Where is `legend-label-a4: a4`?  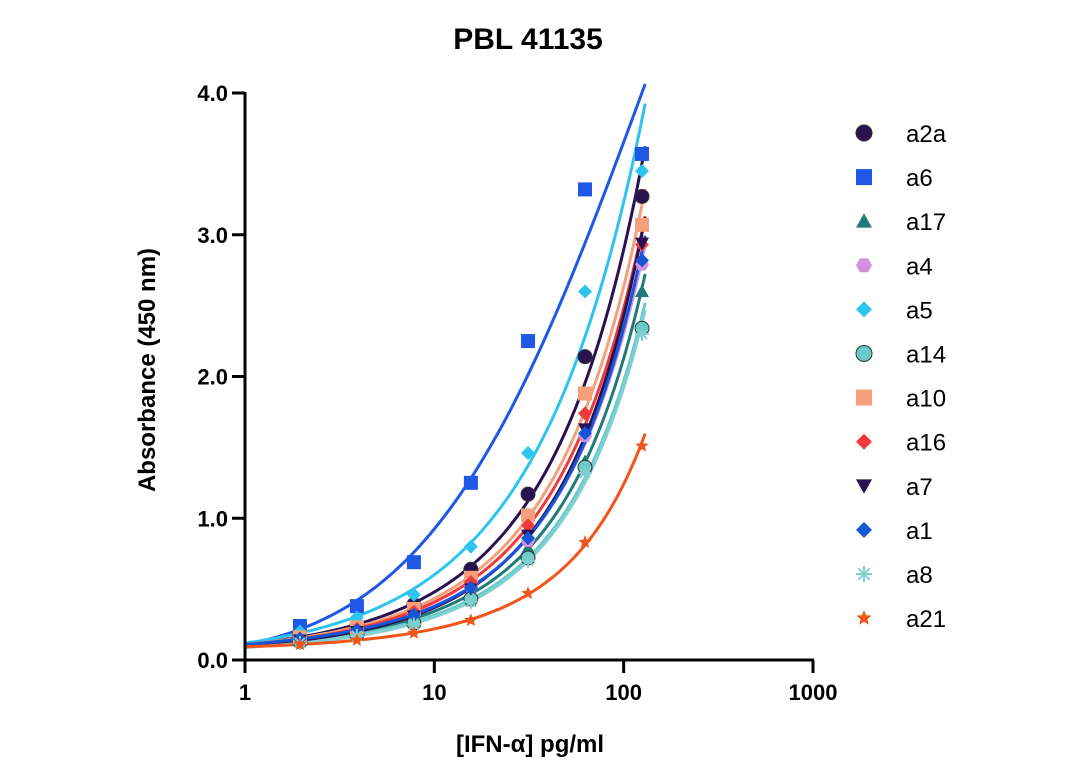 legend-label-a4: a4 is located at coordinates (919, 266).